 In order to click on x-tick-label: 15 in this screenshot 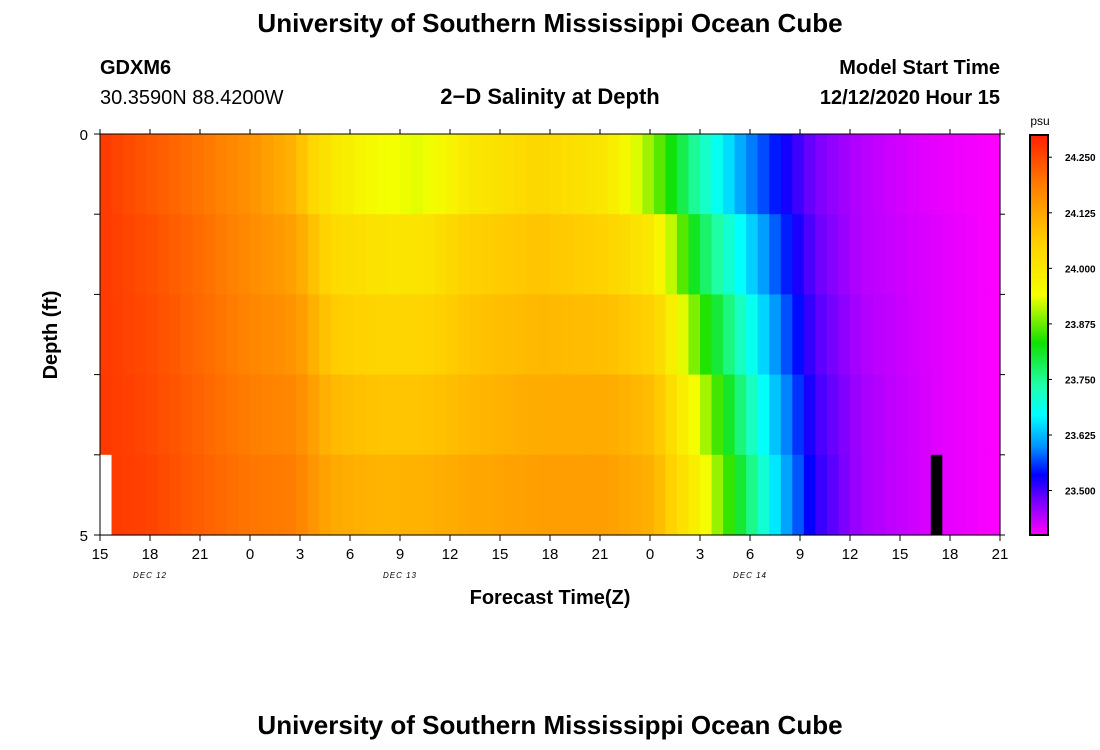, I will do `click(500, 554)`.